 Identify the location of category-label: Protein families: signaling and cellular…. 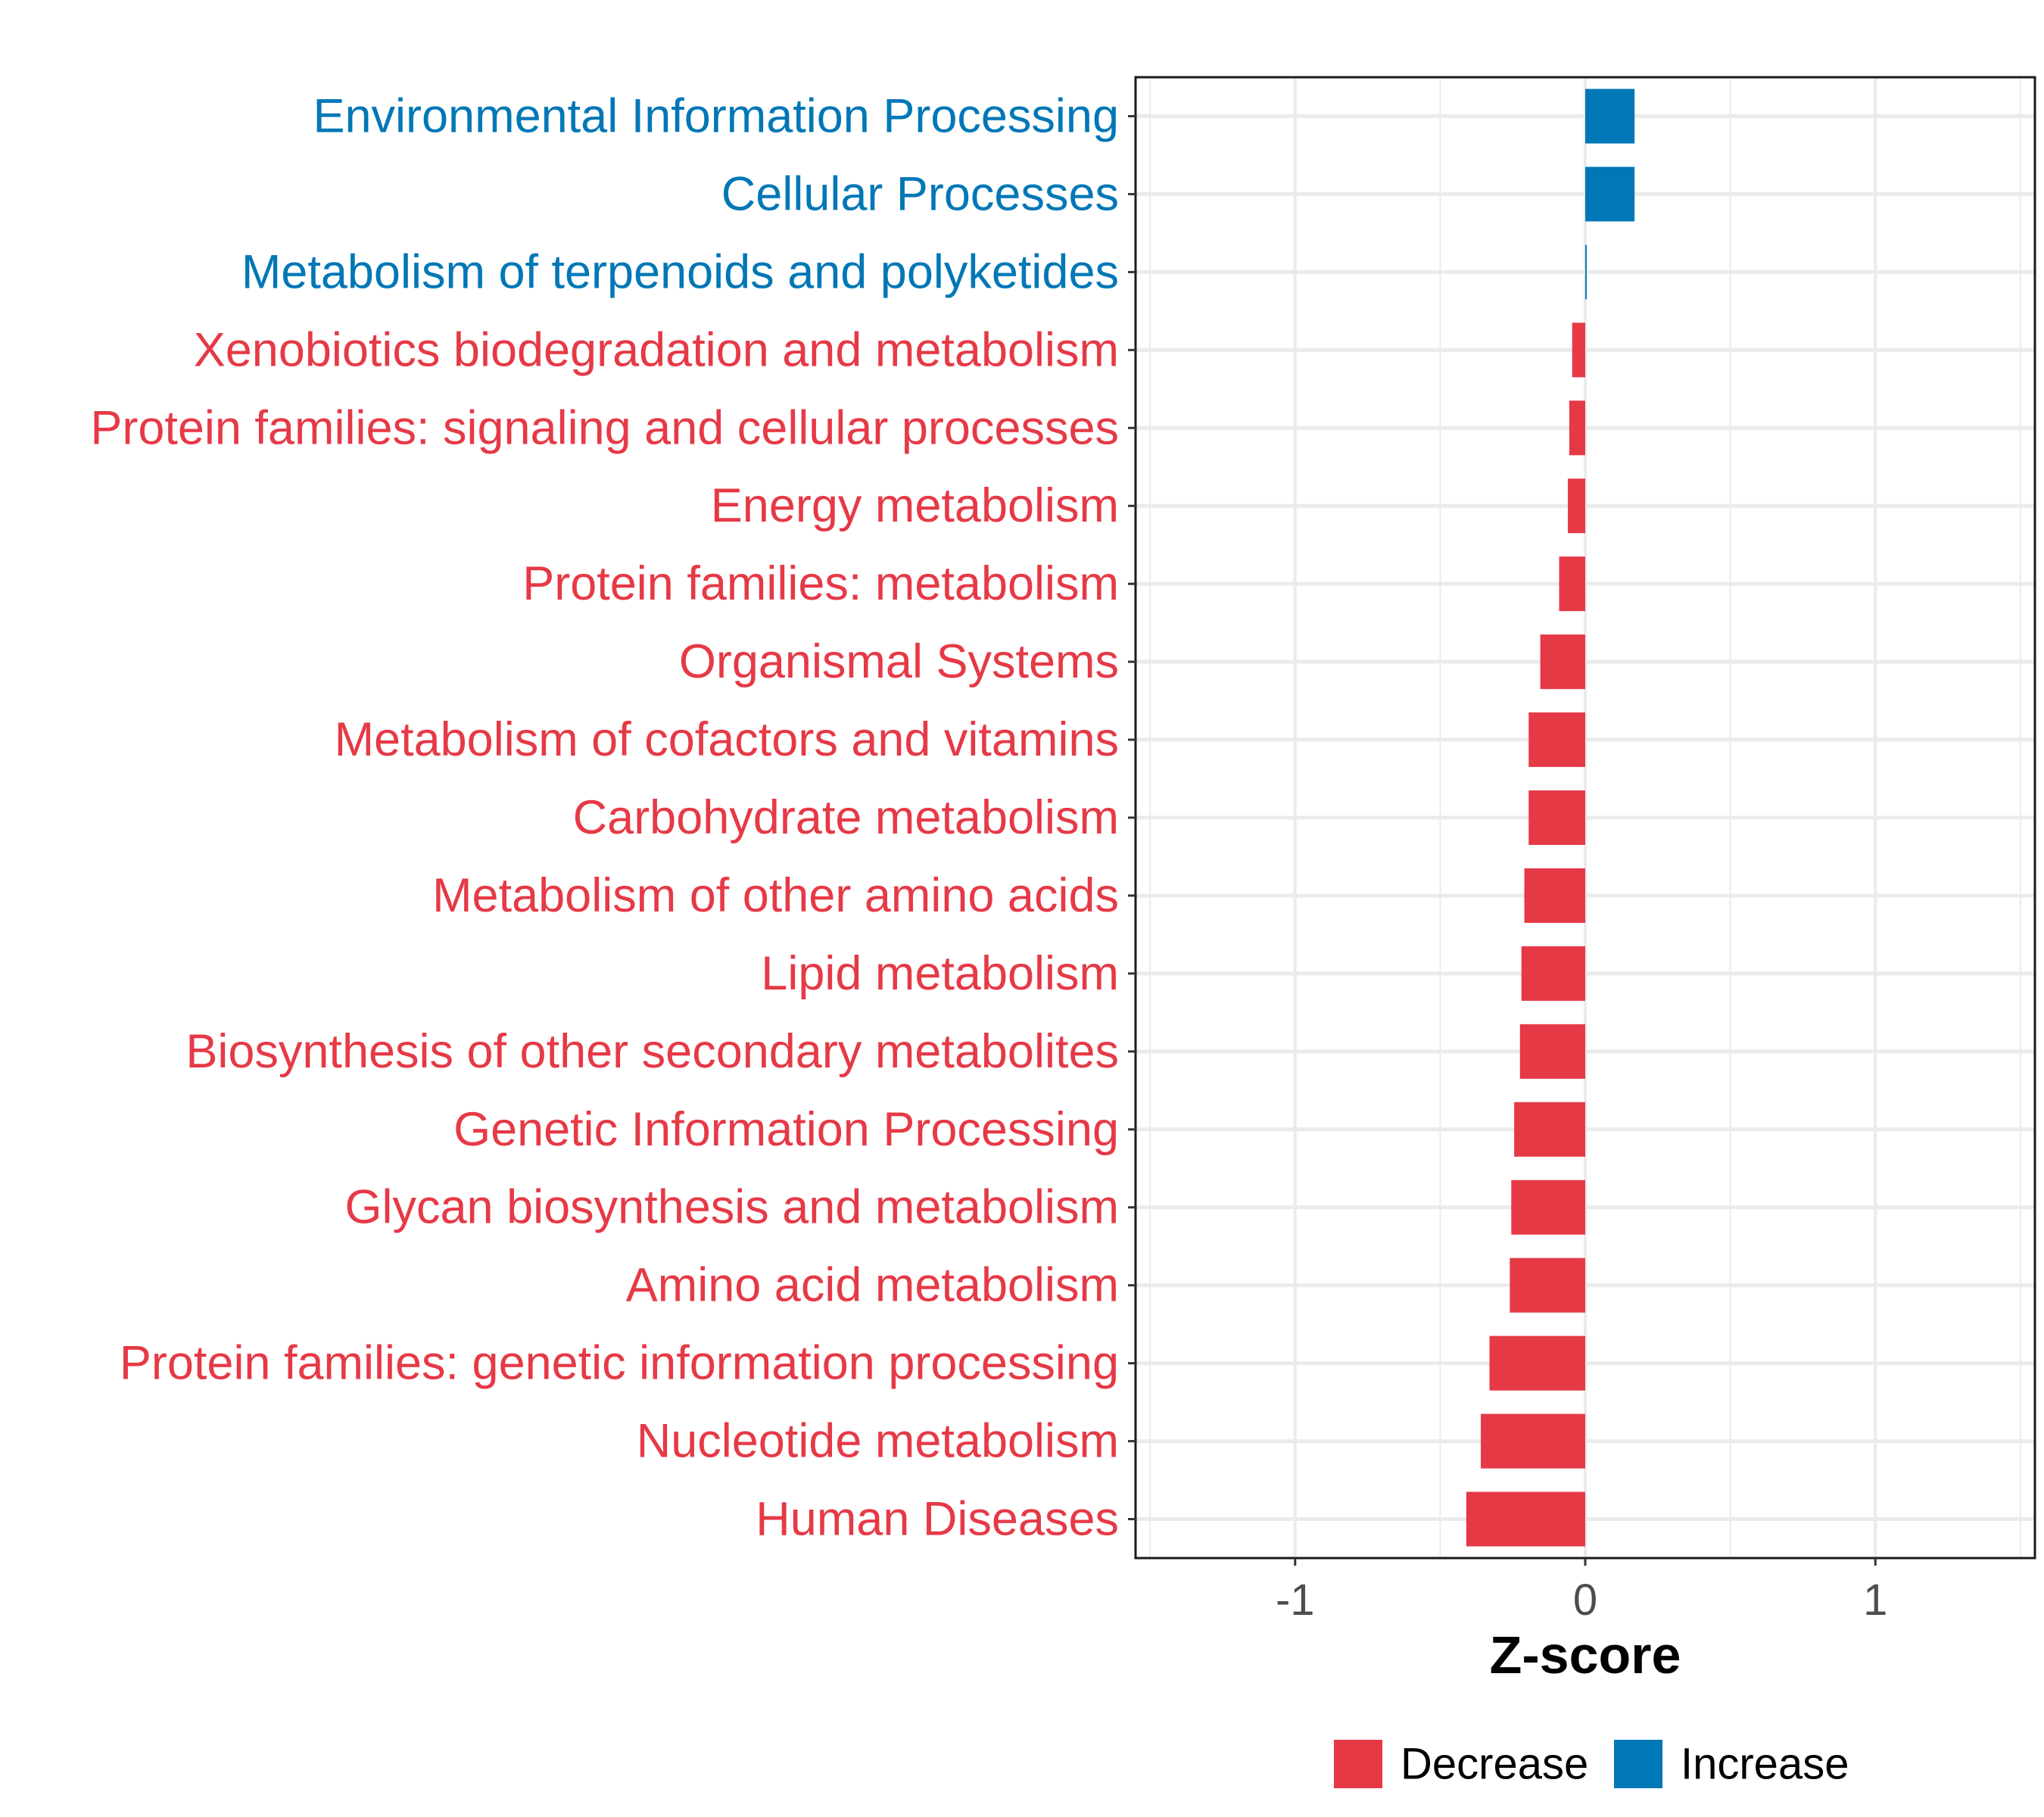
(604, 427).